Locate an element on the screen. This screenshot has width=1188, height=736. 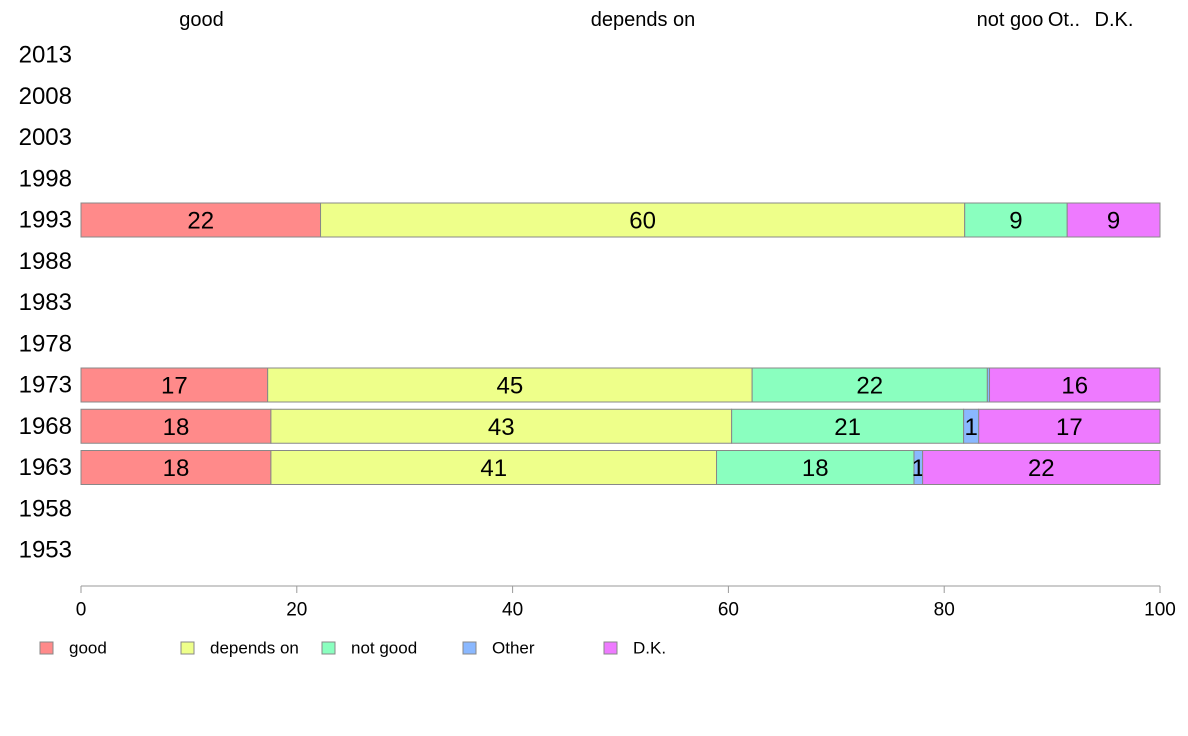
bar-value-label: 45 is located at coordinates (510, 386).